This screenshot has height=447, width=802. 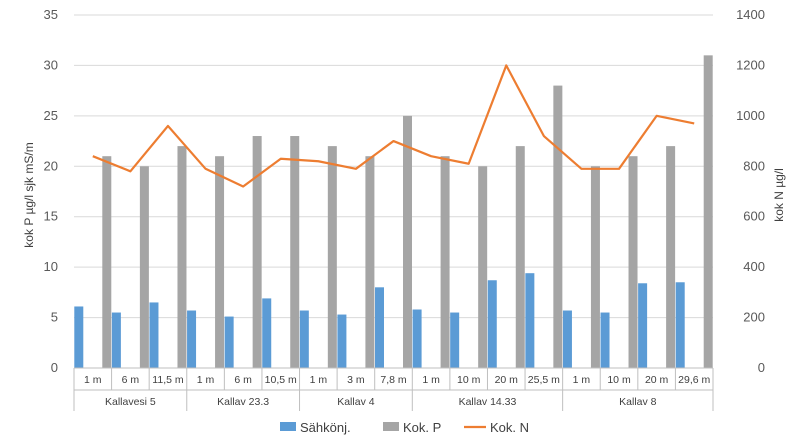 What do you see at coordinates (51, 115) in the screenshot?
I see `y-tick-5: 25` at bounding box center [51, 115].